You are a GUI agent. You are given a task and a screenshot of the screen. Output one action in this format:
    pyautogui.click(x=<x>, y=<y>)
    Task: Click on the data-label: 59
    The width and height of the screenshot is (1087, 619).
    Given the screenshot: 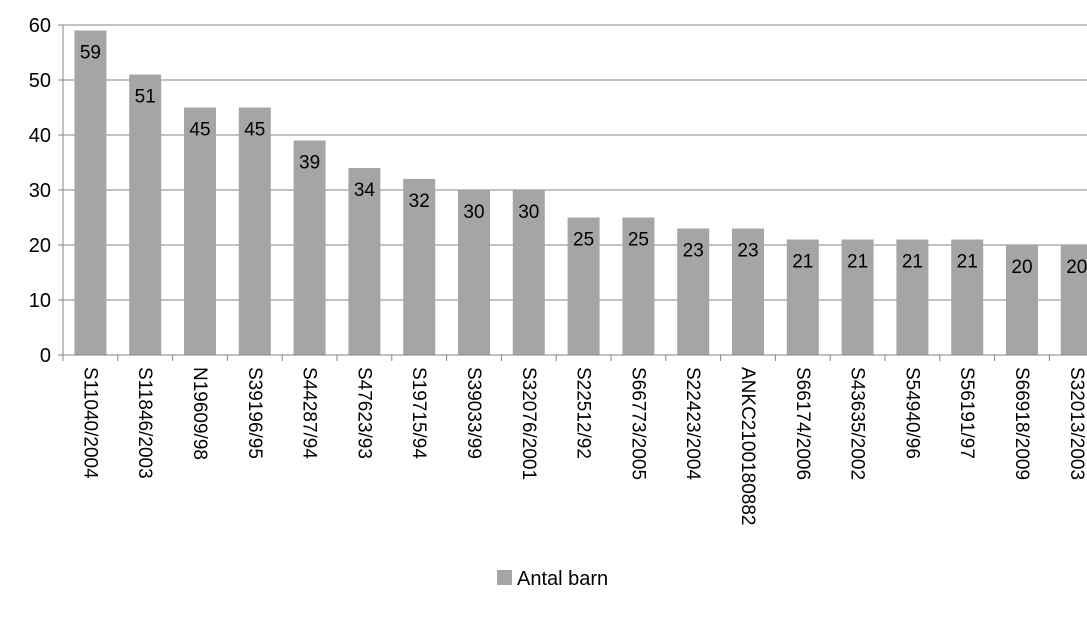 What is the action you would take?
    pyautogui.click(x=90, y=53)
    